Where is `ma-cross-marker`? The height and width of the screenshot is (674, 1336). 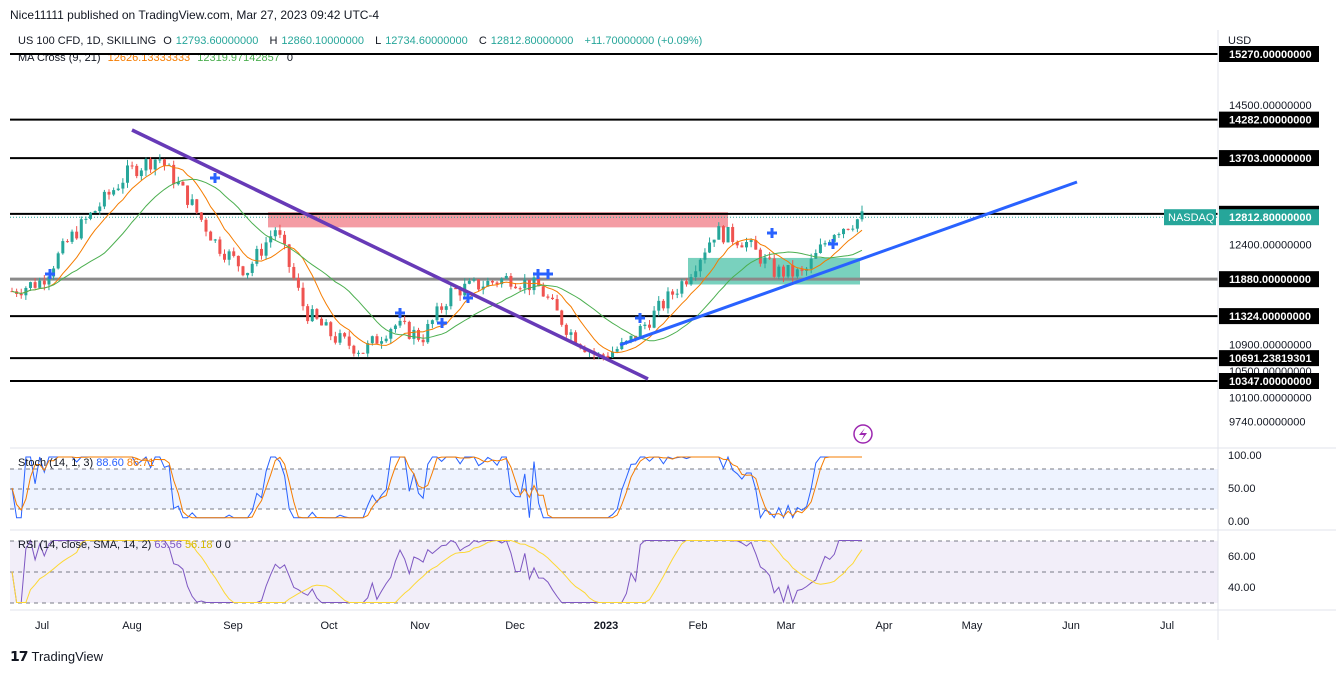 ma-cross-marker is located at coordinates (538, 274).